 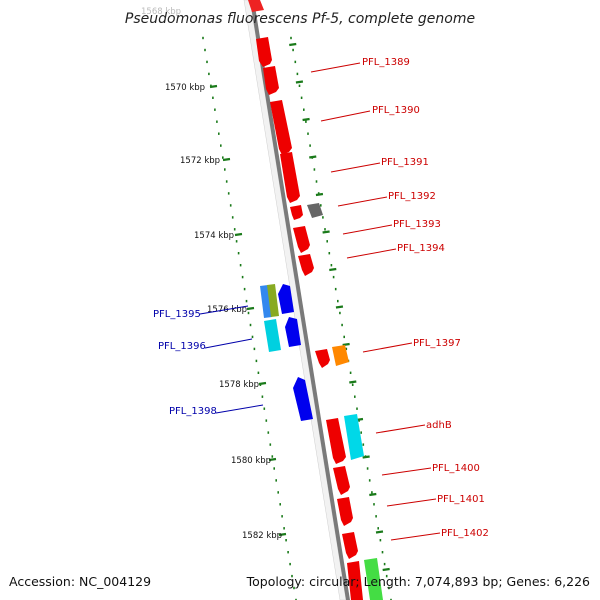 I want to click on gene-label-pfl-1394: PFL_1394, so click(x=421, y=248).